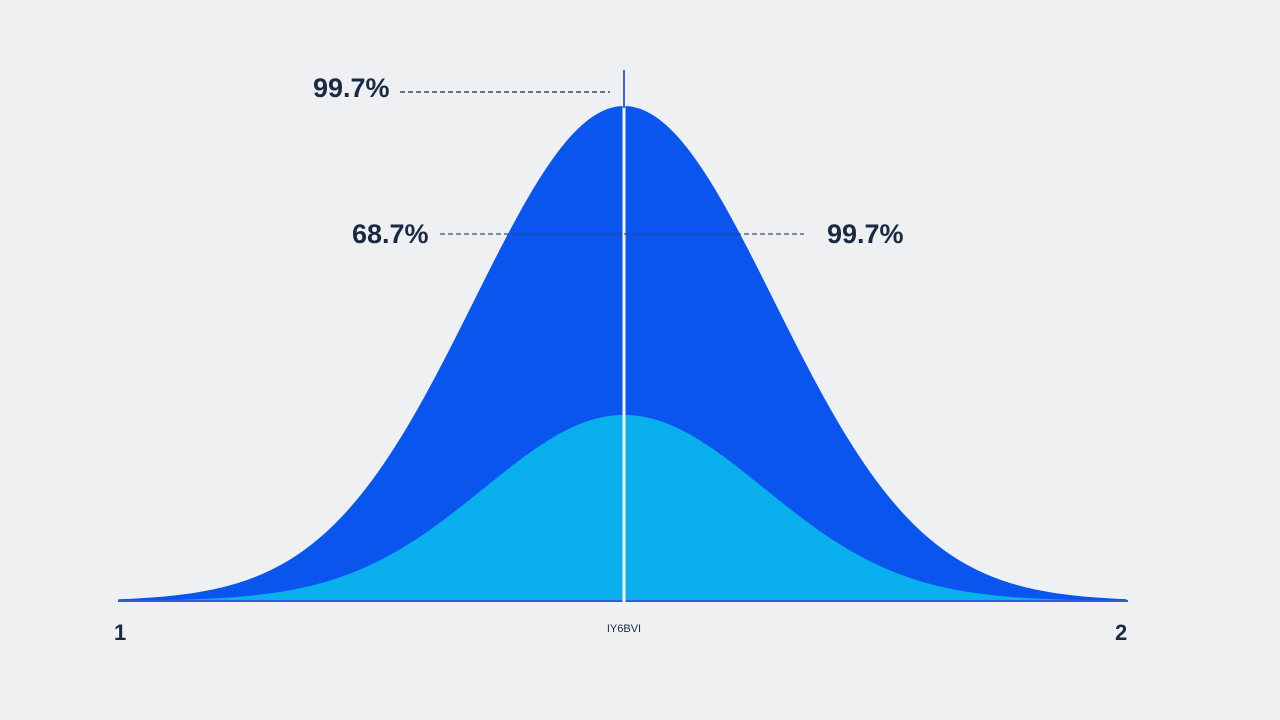  Describe the element at coordinates (1121, 632) in the screenshot. I see `axis-label: 2` at that location.